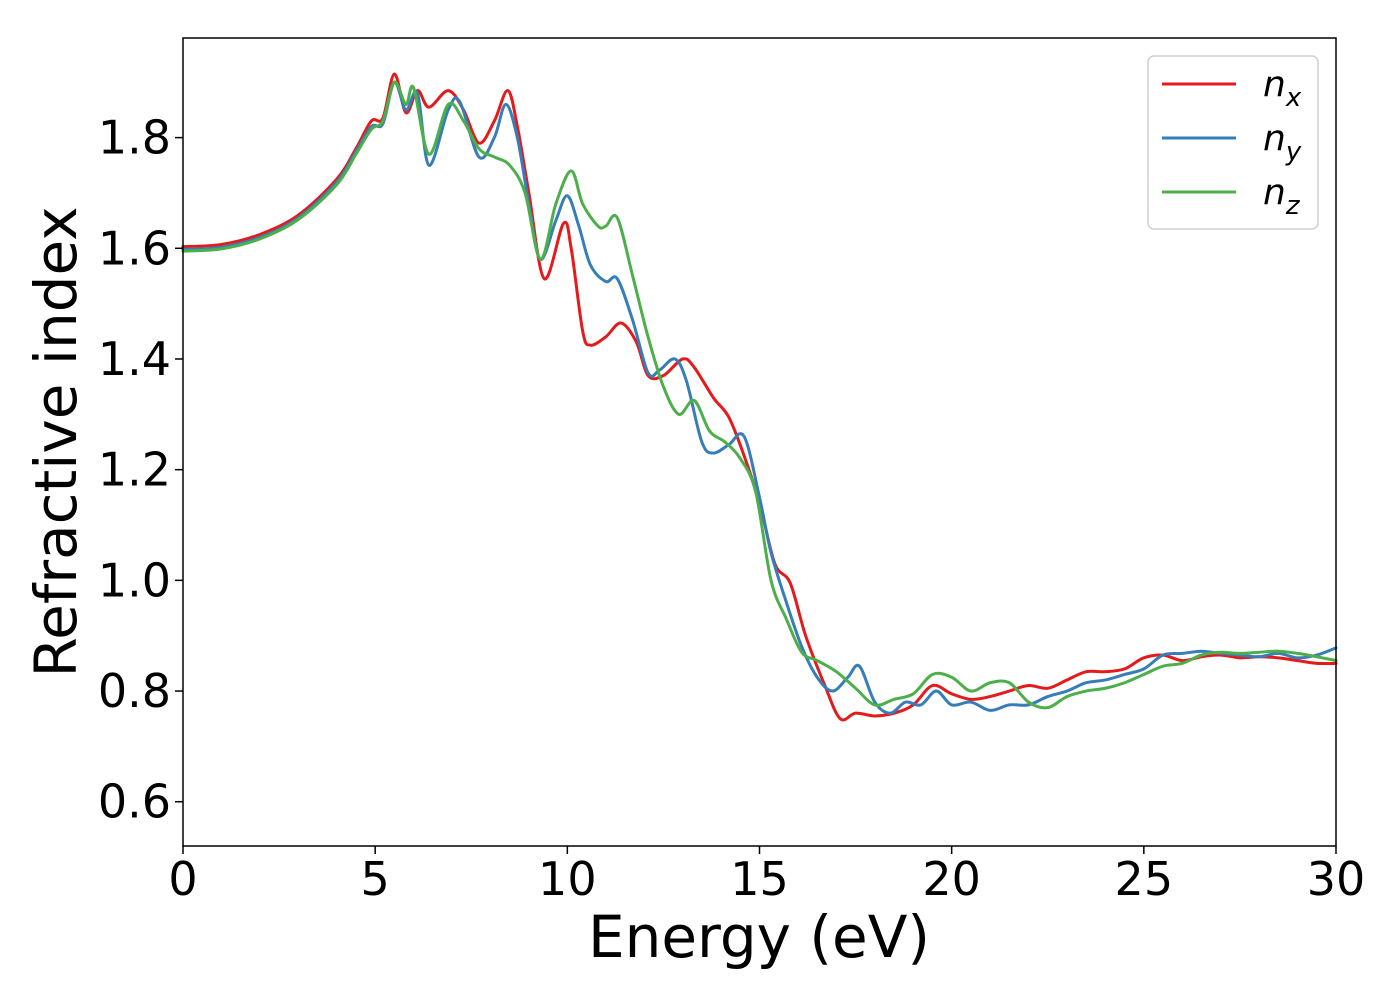 Image resolution: width=1400 pixels, height=1004 pixels. What do you see at coordinates (134, 359) in the screenshot?
I see `y-tick-label: 1.4` at bounding box center [134, 359].